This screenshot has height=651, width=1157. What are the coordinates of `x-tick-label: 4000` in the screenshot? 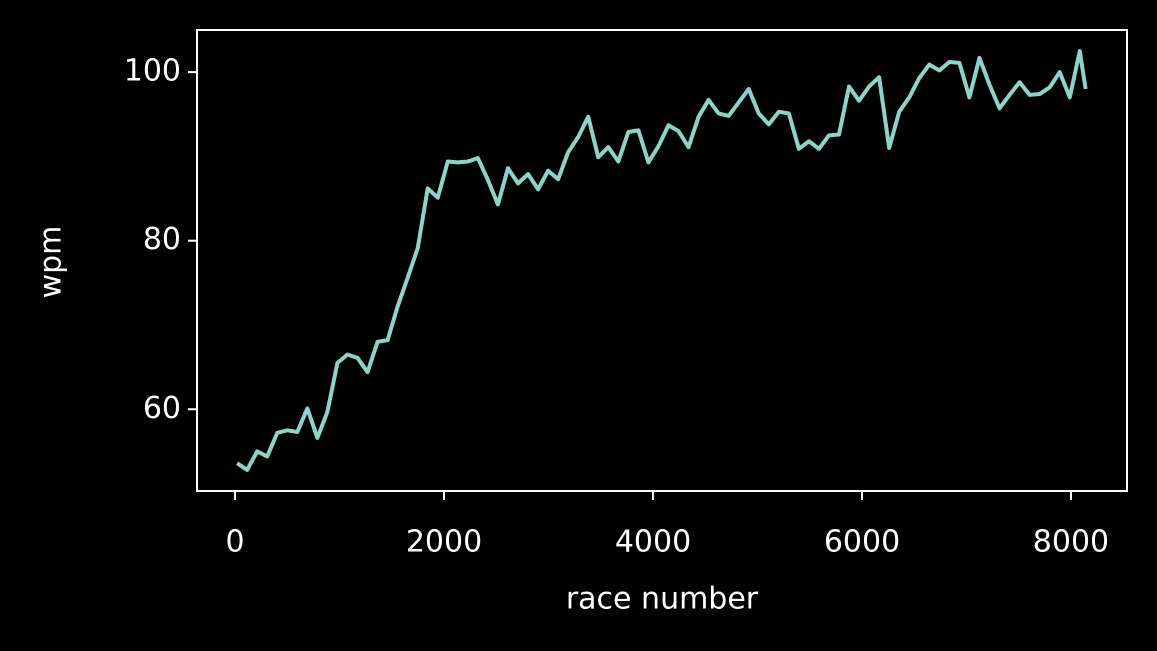 It's located at (653, 542).